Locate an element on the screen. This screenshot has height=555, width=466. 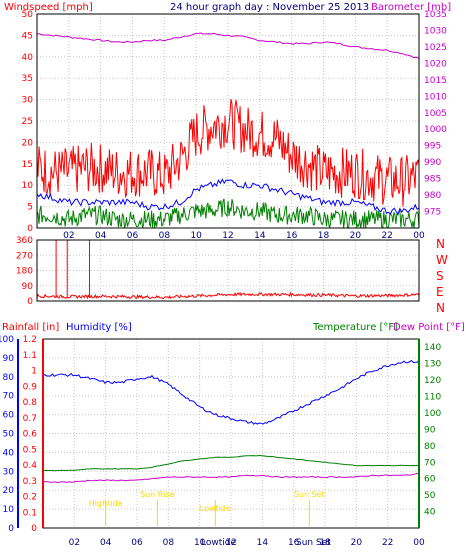
temperature-tick-label: 110 is located at coordinates (432, 398).